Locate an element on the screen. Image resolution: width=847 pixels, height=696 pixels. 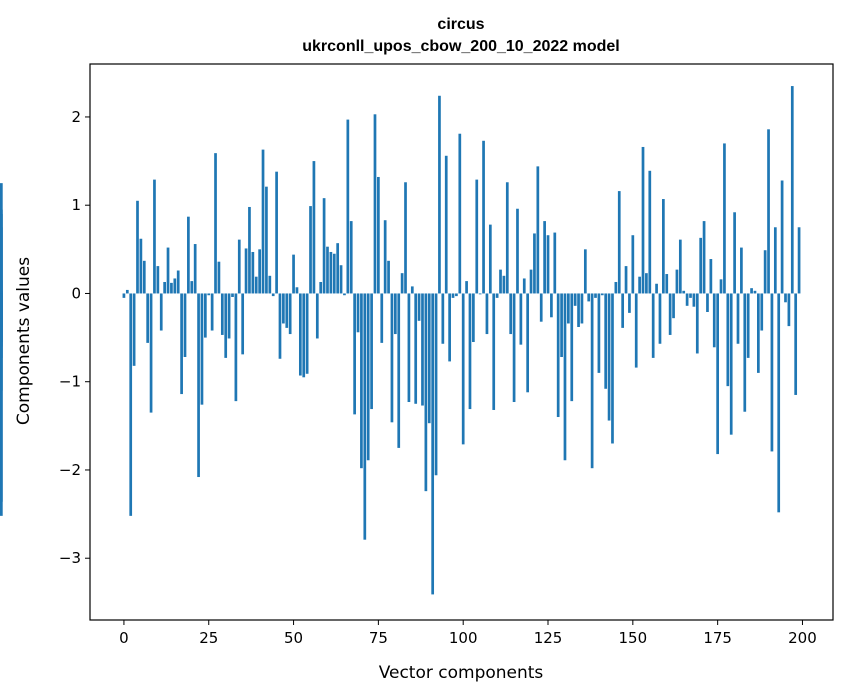
y-tick-label: −3 is located at coordinates (70, 558).